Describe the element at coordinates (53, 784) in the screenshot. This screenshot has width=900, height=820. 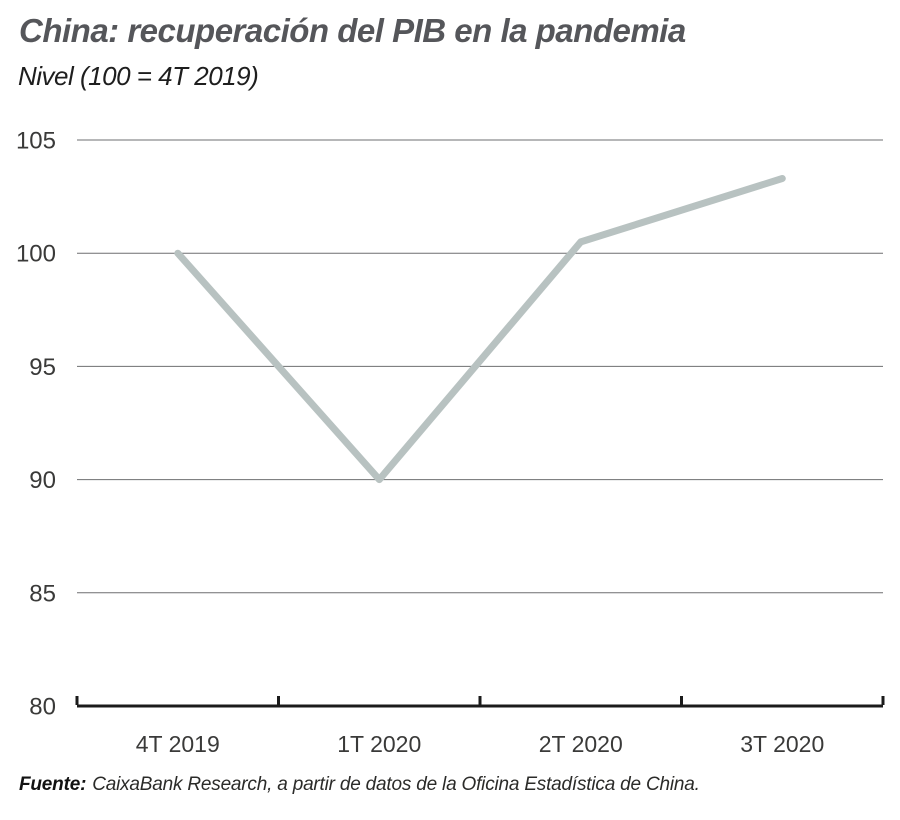
I see `source-label: Fuente:` at that location.